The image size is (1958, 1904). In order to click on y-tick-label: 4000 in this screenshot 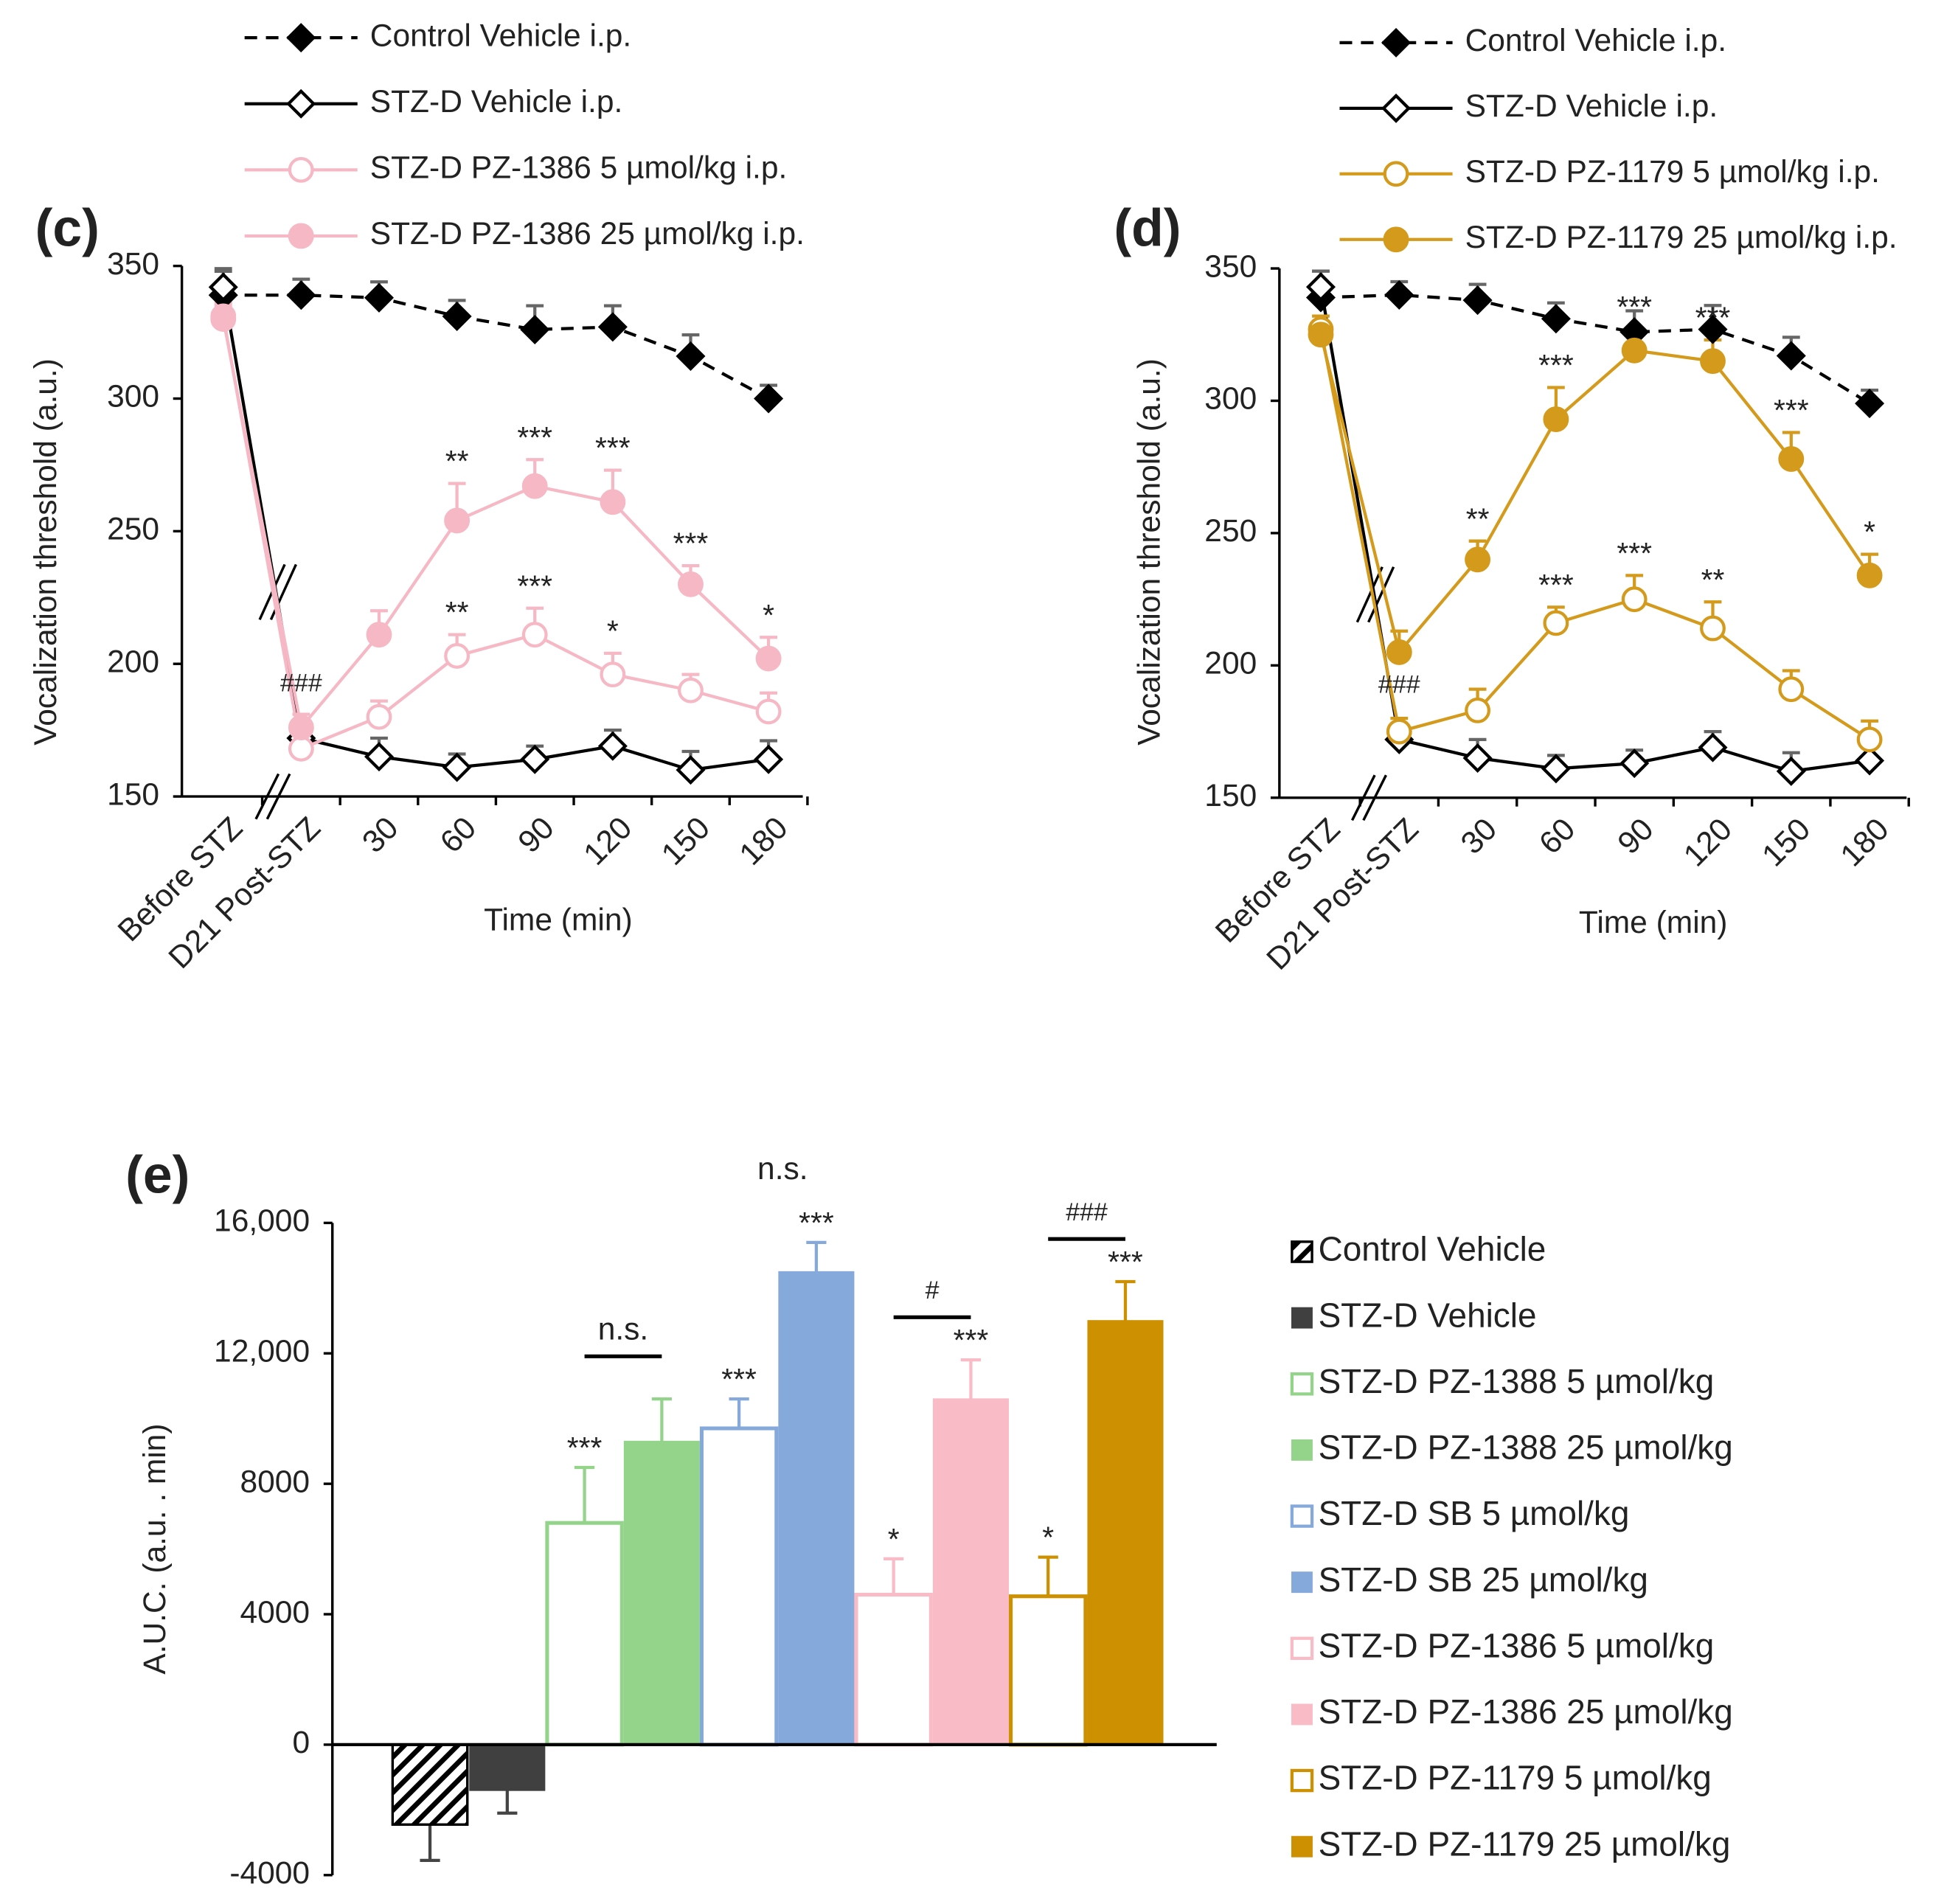, I will do `click(275, 1613)`.